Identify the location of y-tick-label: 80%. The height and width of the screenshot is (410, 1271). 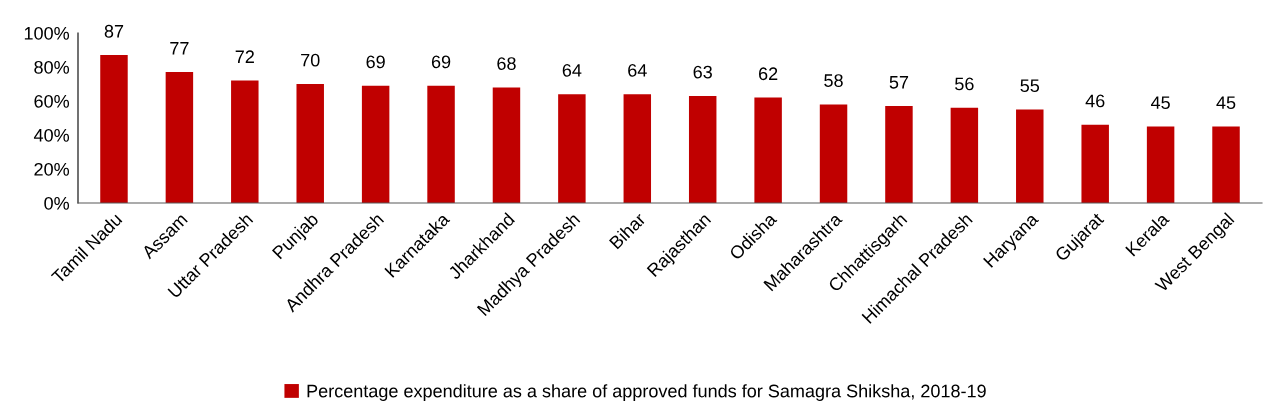
(52, 67).